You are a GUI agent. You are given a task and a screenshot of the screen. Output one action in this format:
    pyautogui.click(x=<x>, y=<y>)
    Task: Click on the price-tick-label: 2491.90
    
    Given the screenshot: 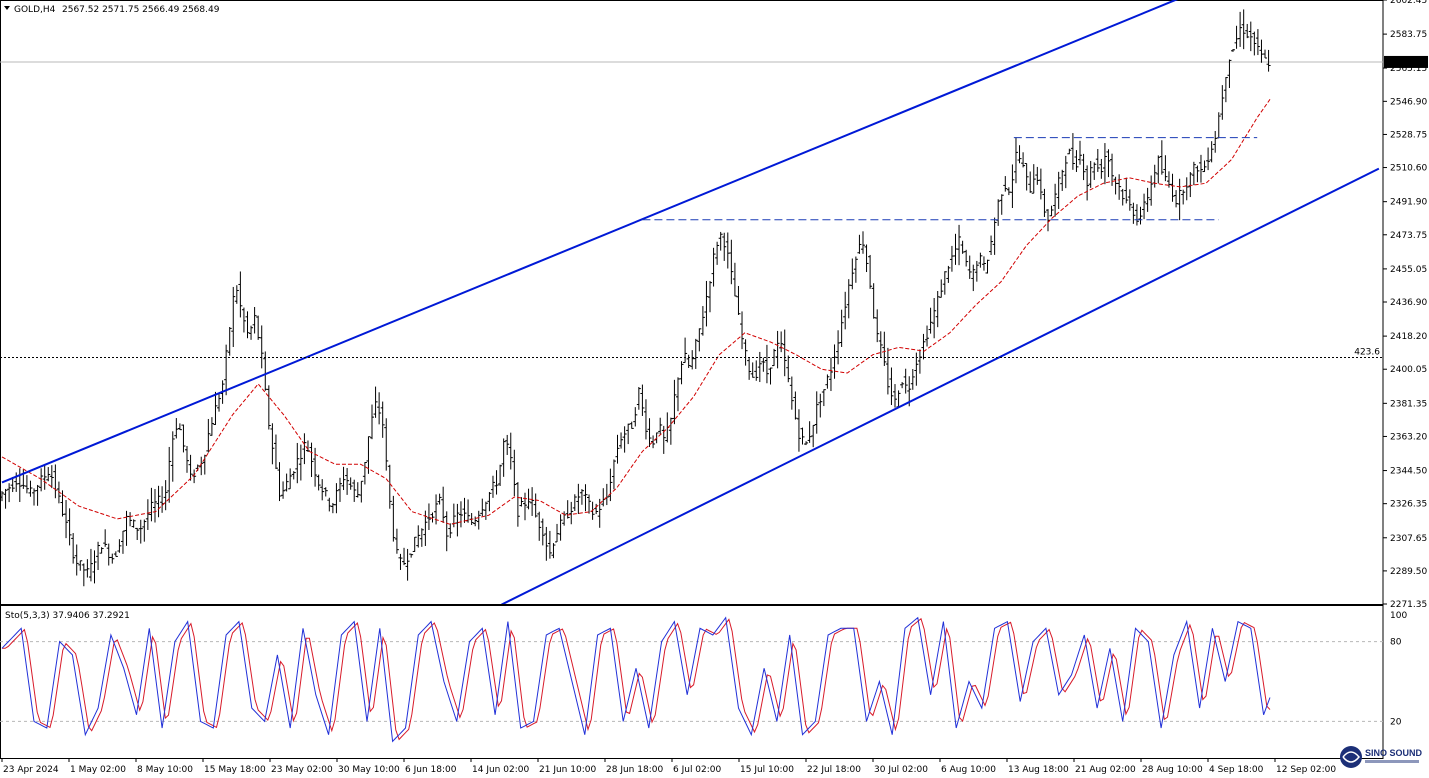 What is the action you would take?
    pyautogui.click(x=1408, y=203)
    